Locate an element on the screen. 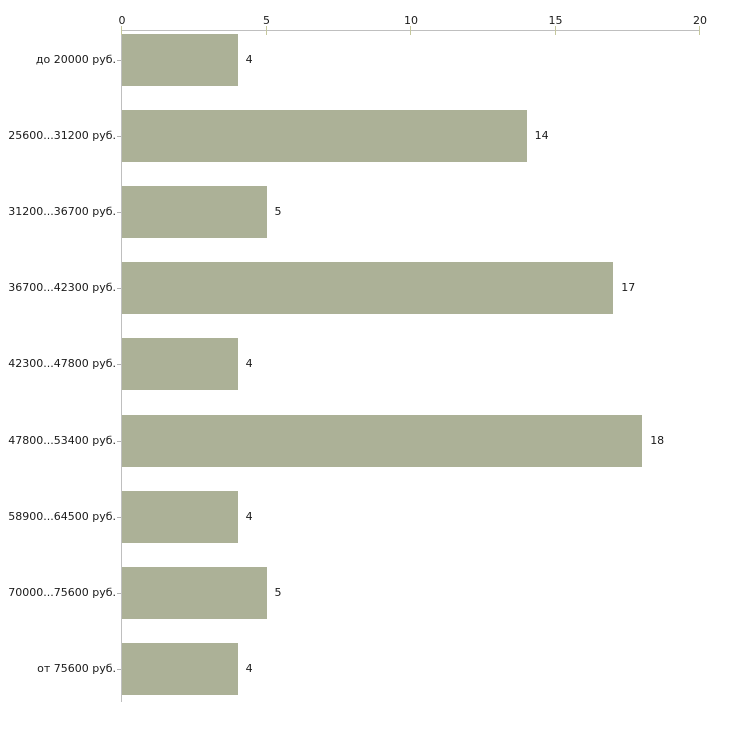  category-label: 31200...36700 руб. is located at coordinates (62, 212).